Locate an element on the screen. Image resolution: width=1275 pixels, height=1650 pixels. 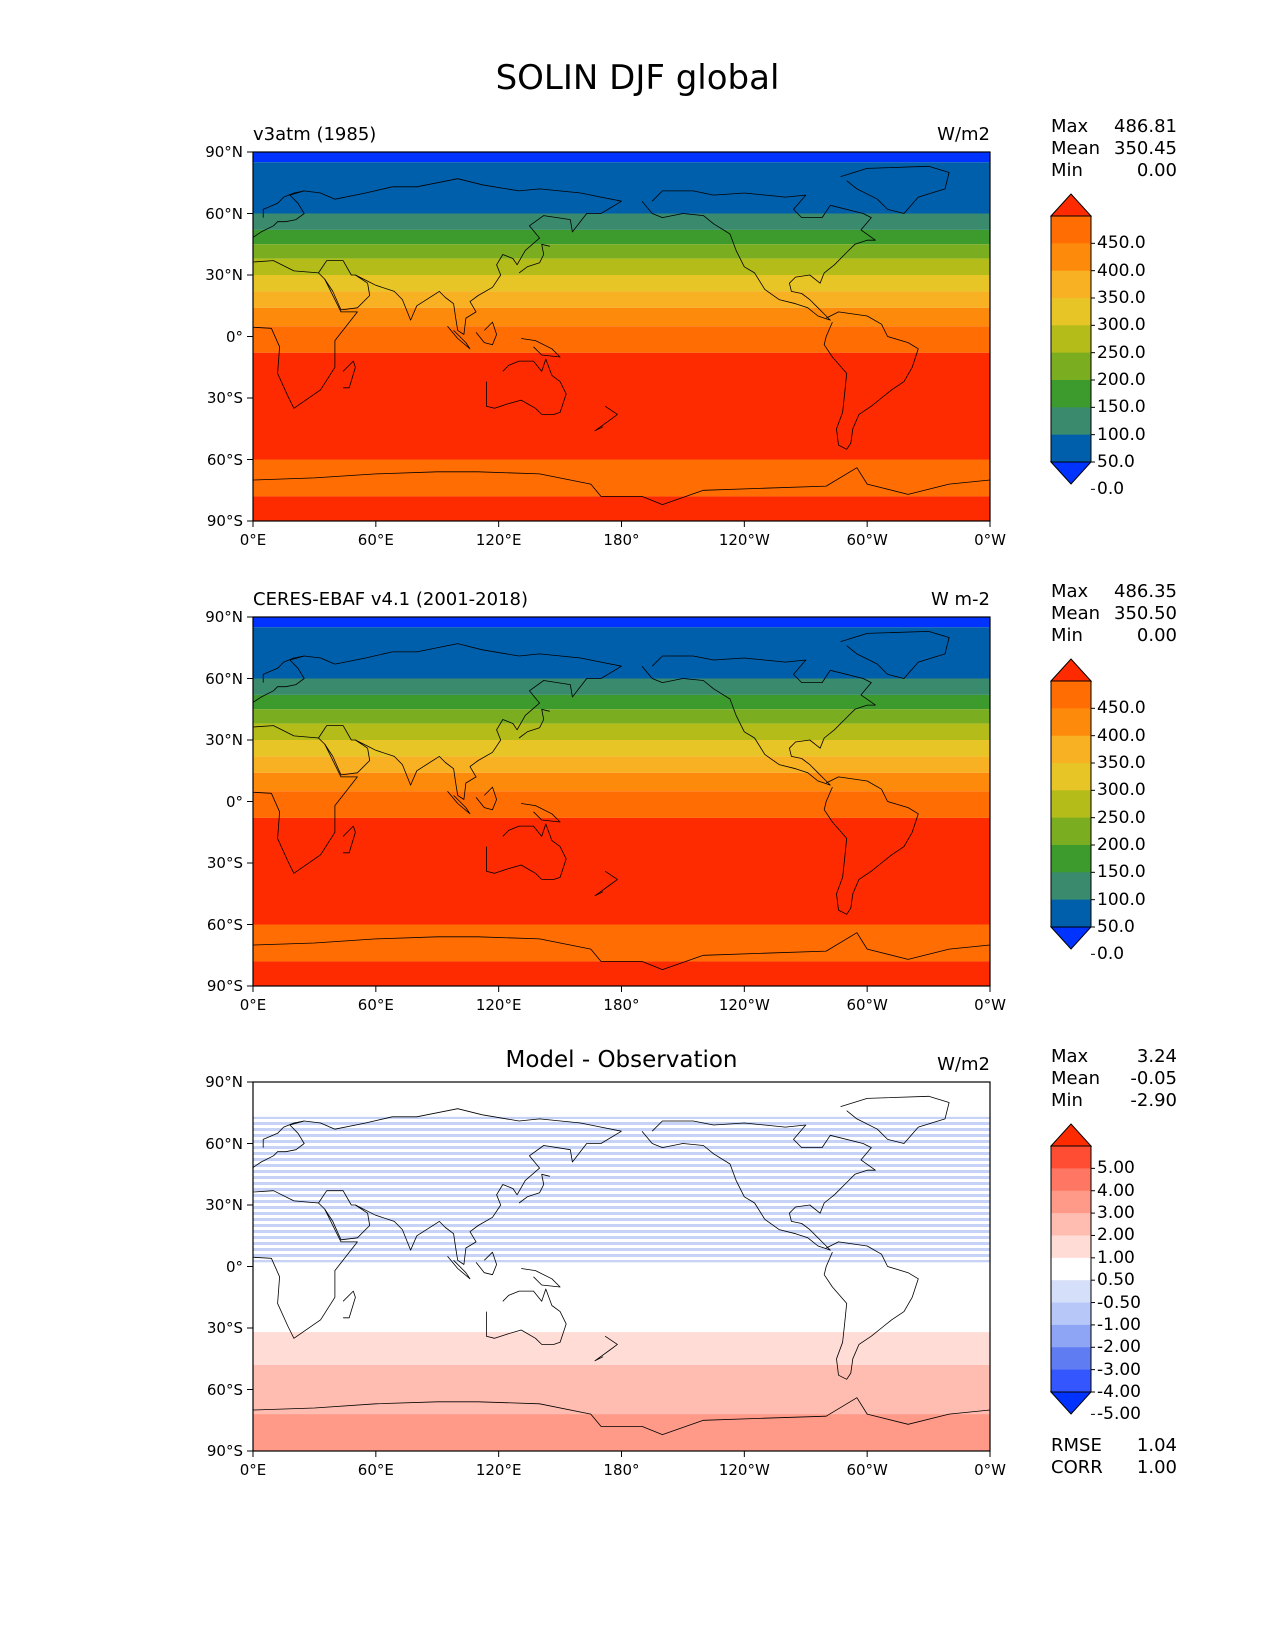
stat-rmse: RMSE 1.04 is located at coordinates (1114, 1446).